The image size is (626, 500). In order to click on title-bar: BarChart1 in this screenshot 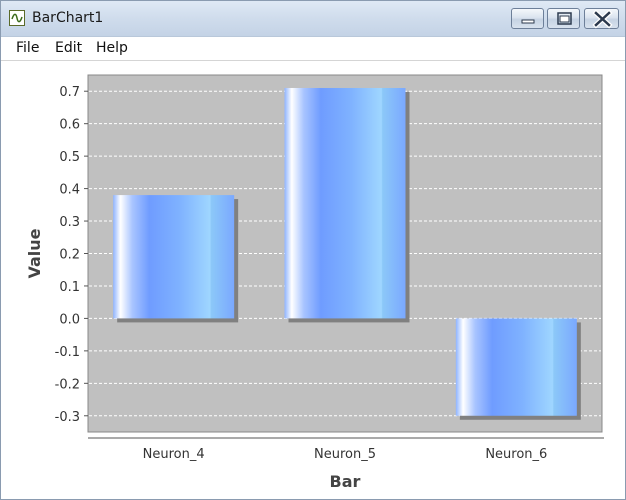, I will do `click(313, 19)`.